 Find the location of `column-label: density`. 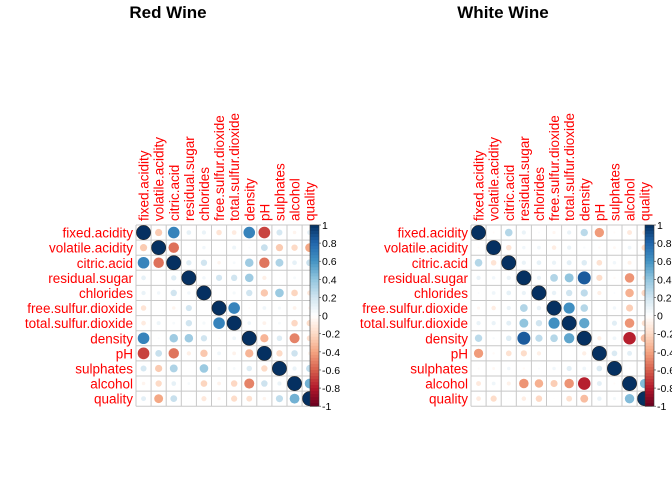

column-label: density is located at coordinates (249, 199).